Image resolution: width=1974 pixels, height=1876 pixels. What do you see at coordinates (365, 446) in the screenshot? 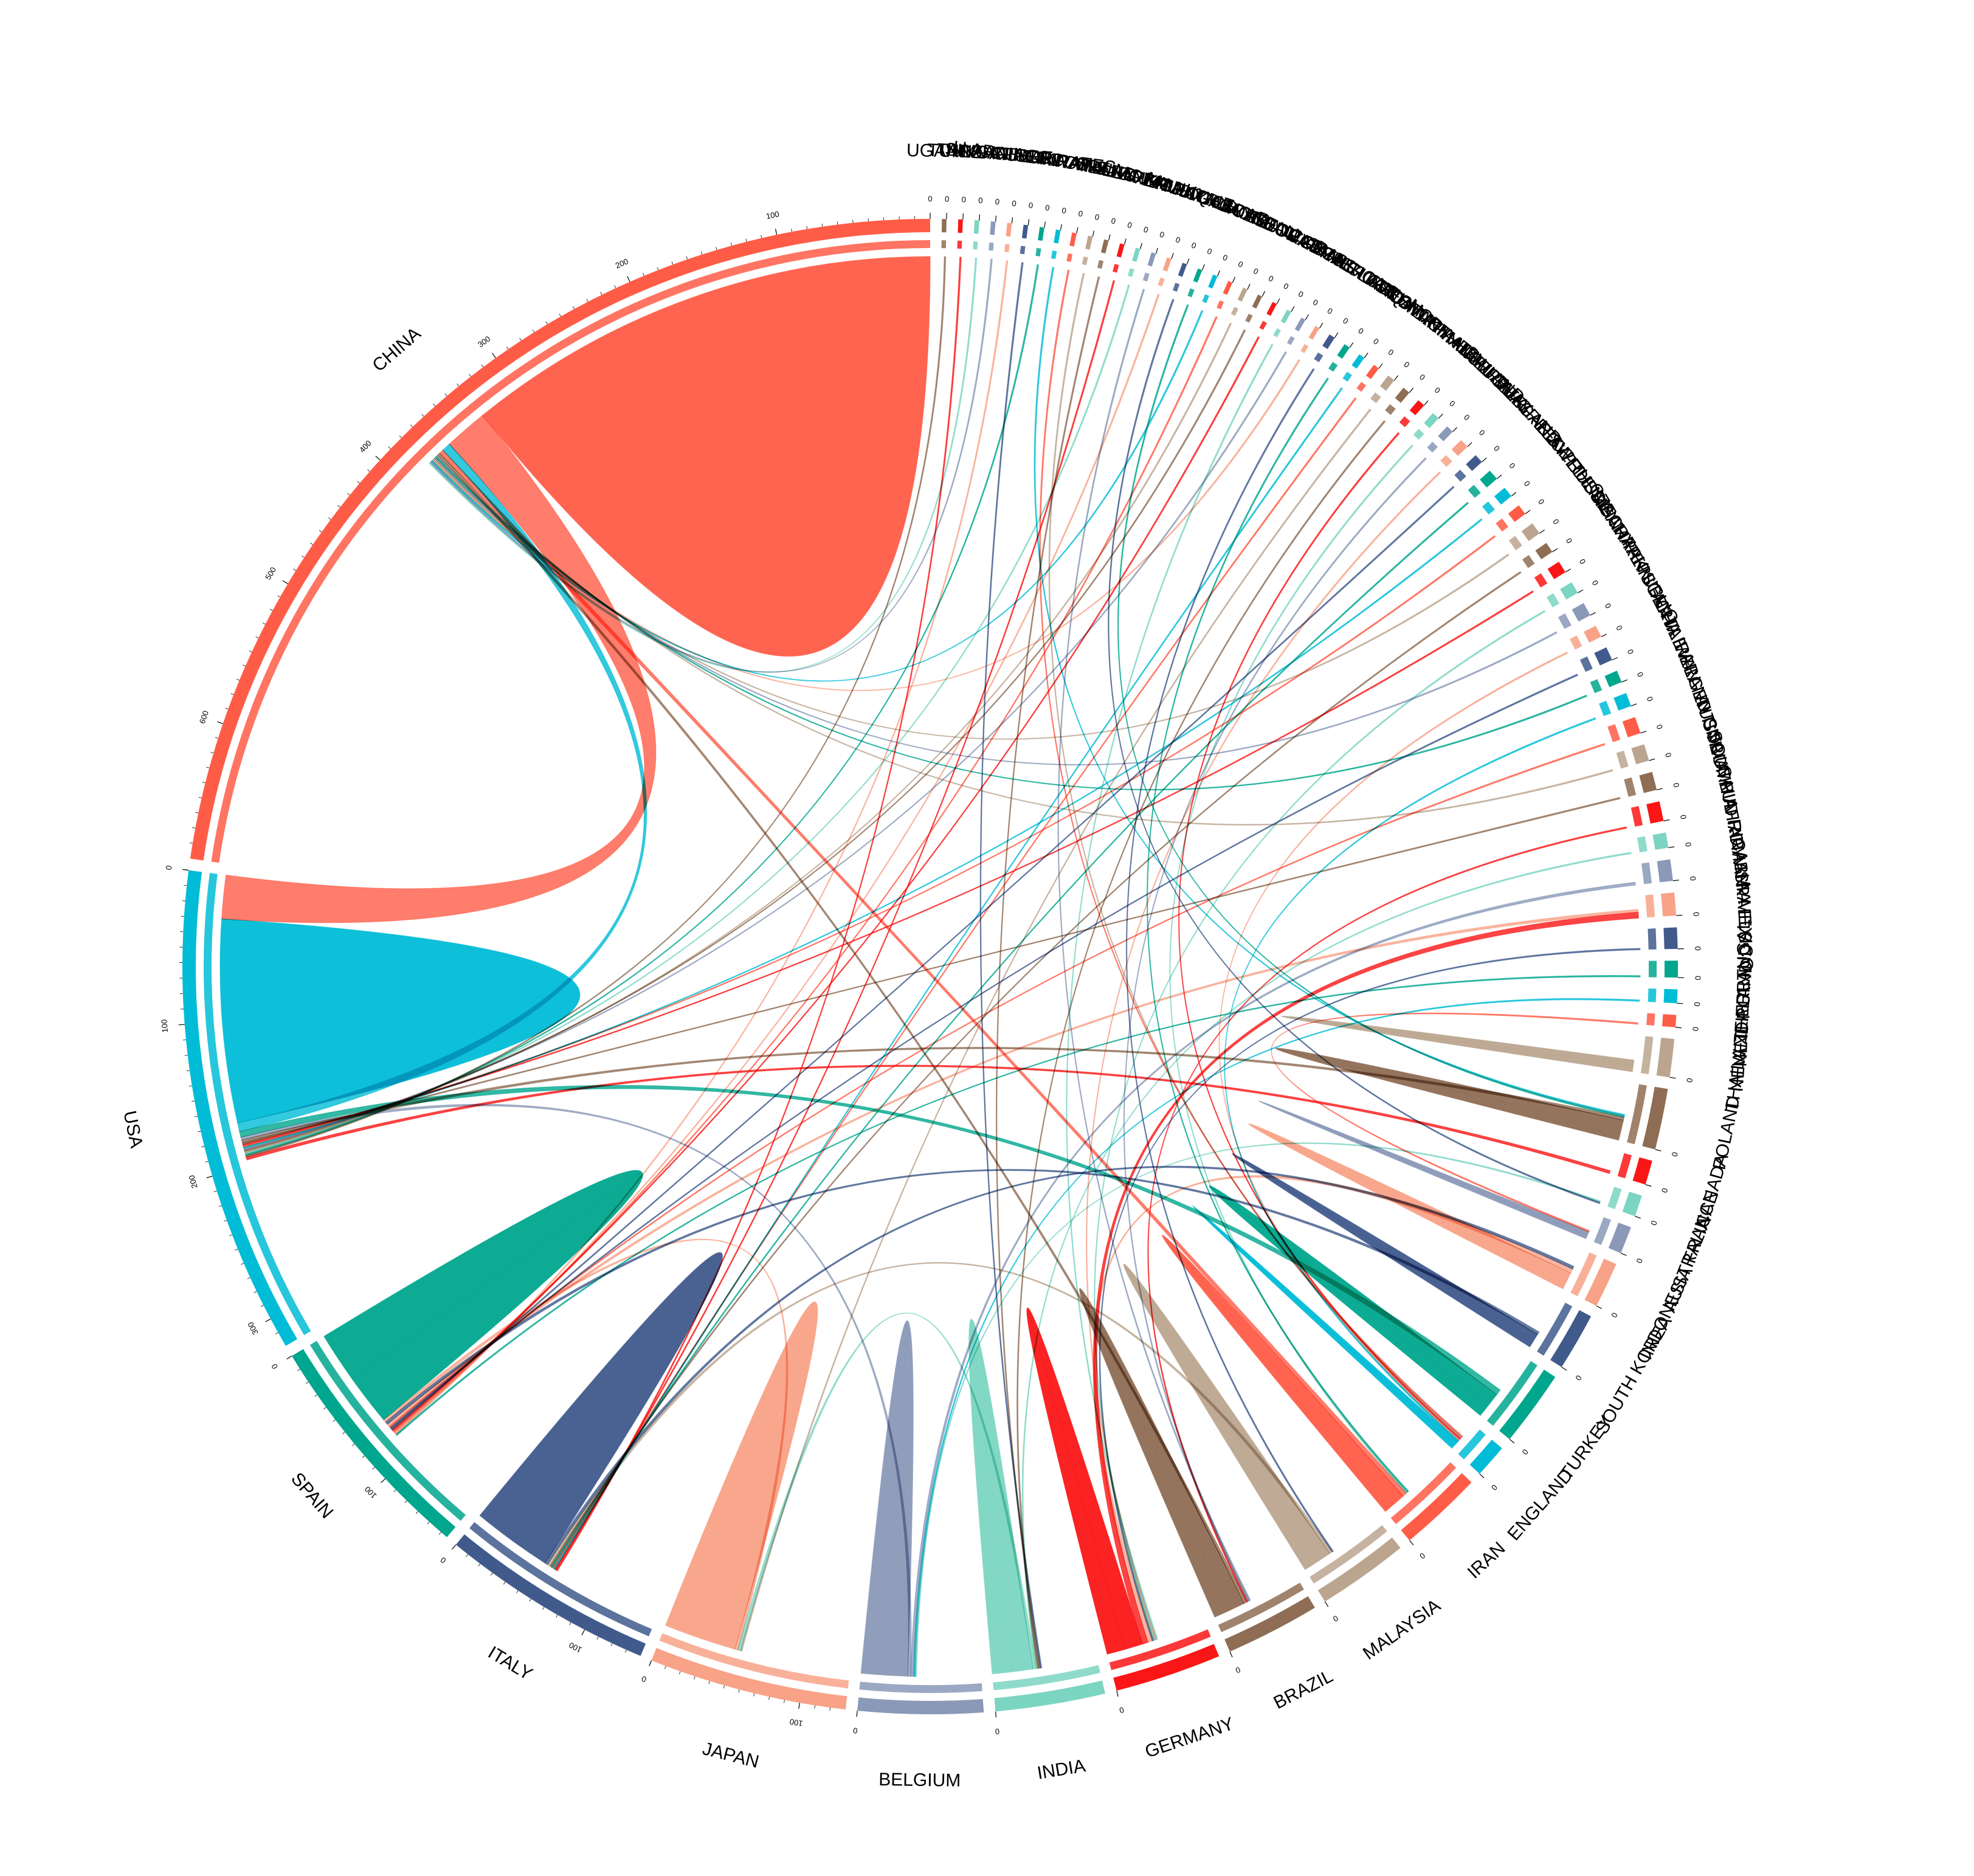
I see `axis-tick-label: 400` at bounding box center [365, 446].